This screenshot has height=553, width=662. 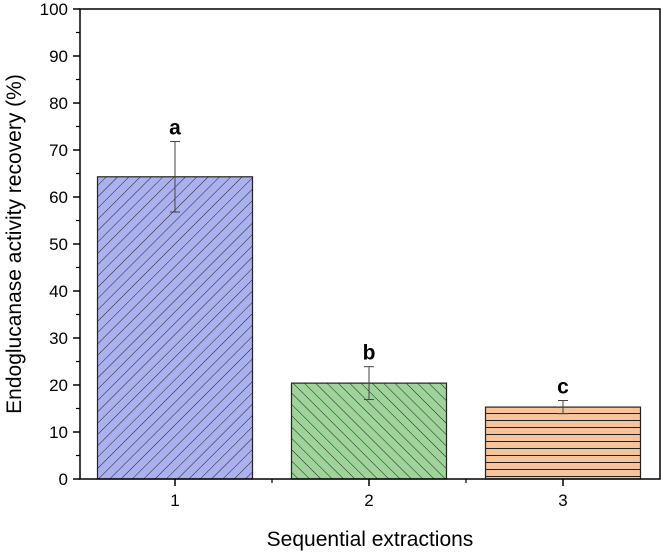 What do you see at coordinates (58, 291) in the screenshot?
I see `y-tick-label: 40` at bounding box center [58, 291].